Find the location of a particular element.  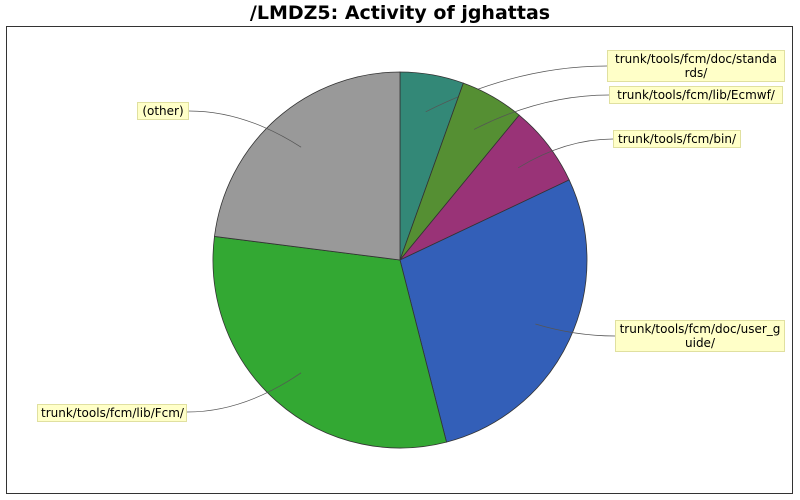

chart-title: /LMDZ5: Activity of jghattas is located at coordinates (400, 13).